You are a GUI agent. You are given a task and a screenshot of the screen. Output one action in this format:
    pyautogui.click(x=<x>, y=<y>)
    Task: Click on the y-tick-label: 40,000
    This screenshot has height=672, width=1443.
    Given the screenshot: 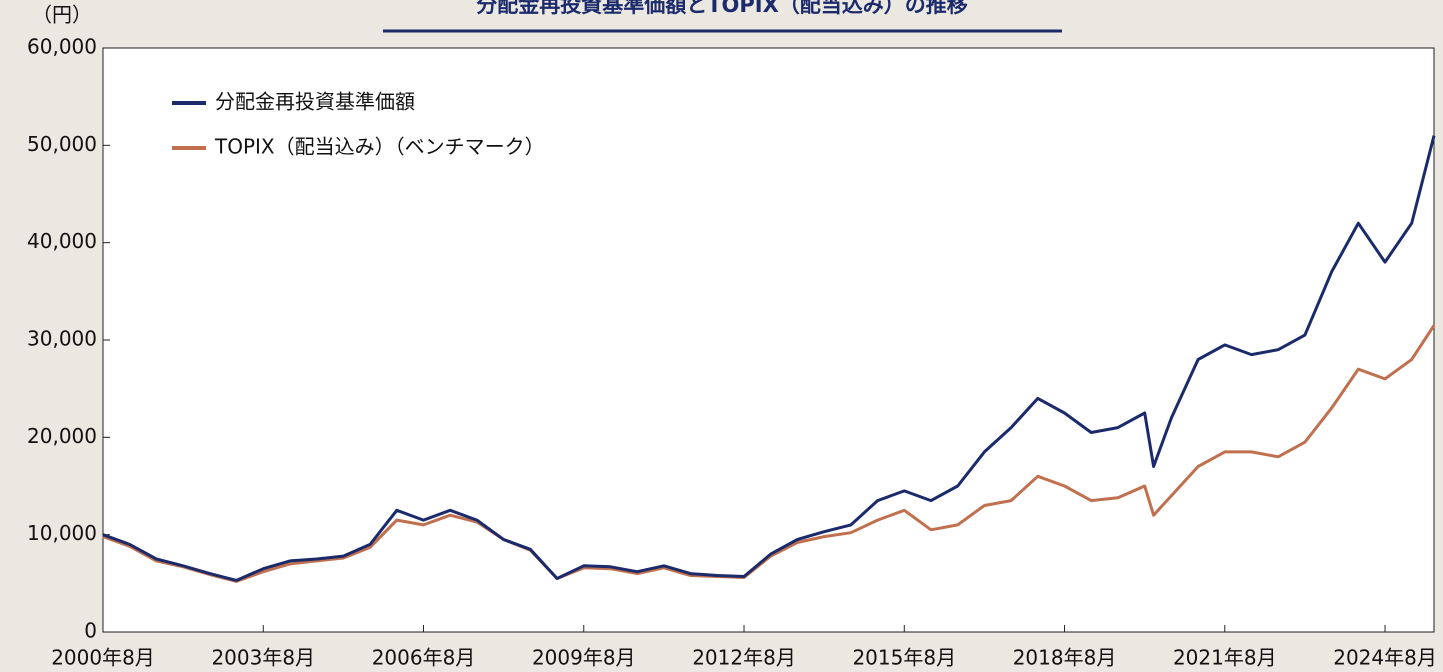 What is the action you would take?
    pyautogui.click(x=62, y=241)
    